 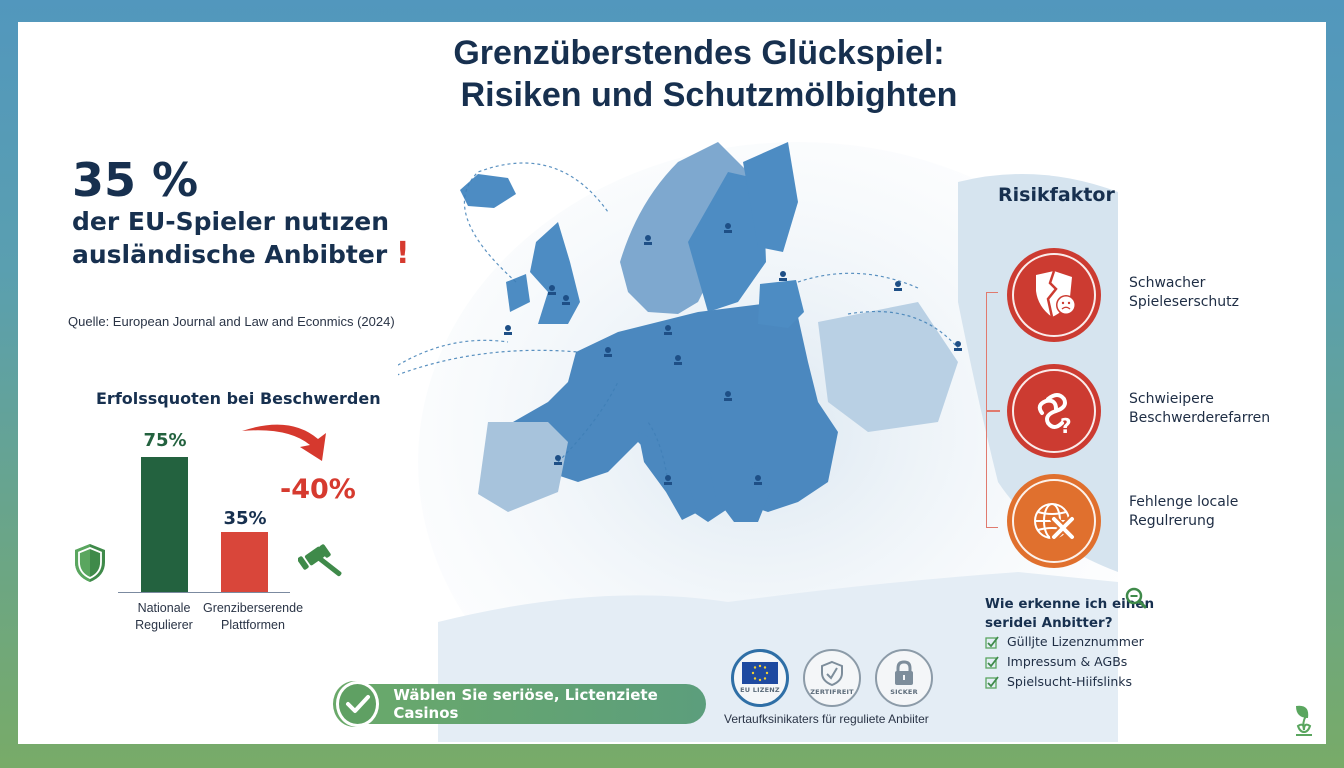 What do you see at coordinates (164, 616) in the screenshot?
I see `category-label: Nationale Regulierer` at bounding box center [164, 616].